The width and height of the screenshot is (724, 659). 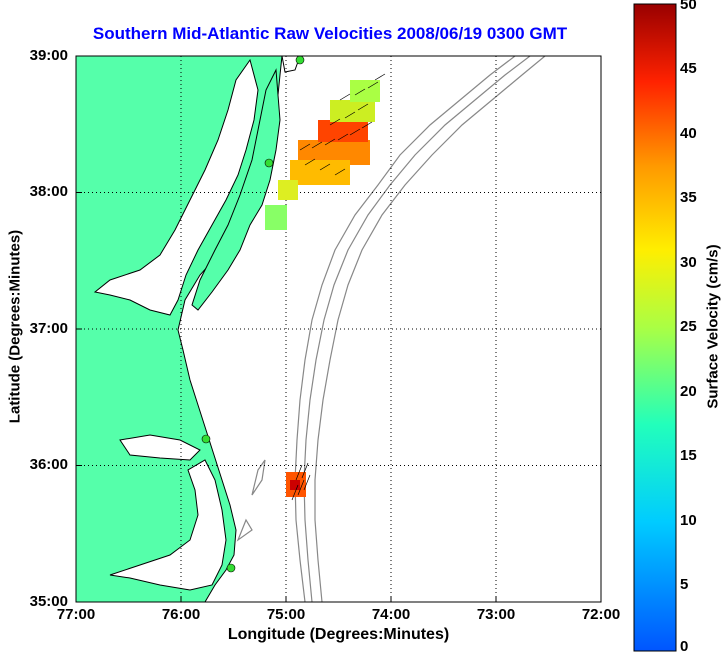 What do you see at coordinates (688, 133) in the screenshot?
I see `colorbar-tick-label: 40` at bounding box center [688, 133].